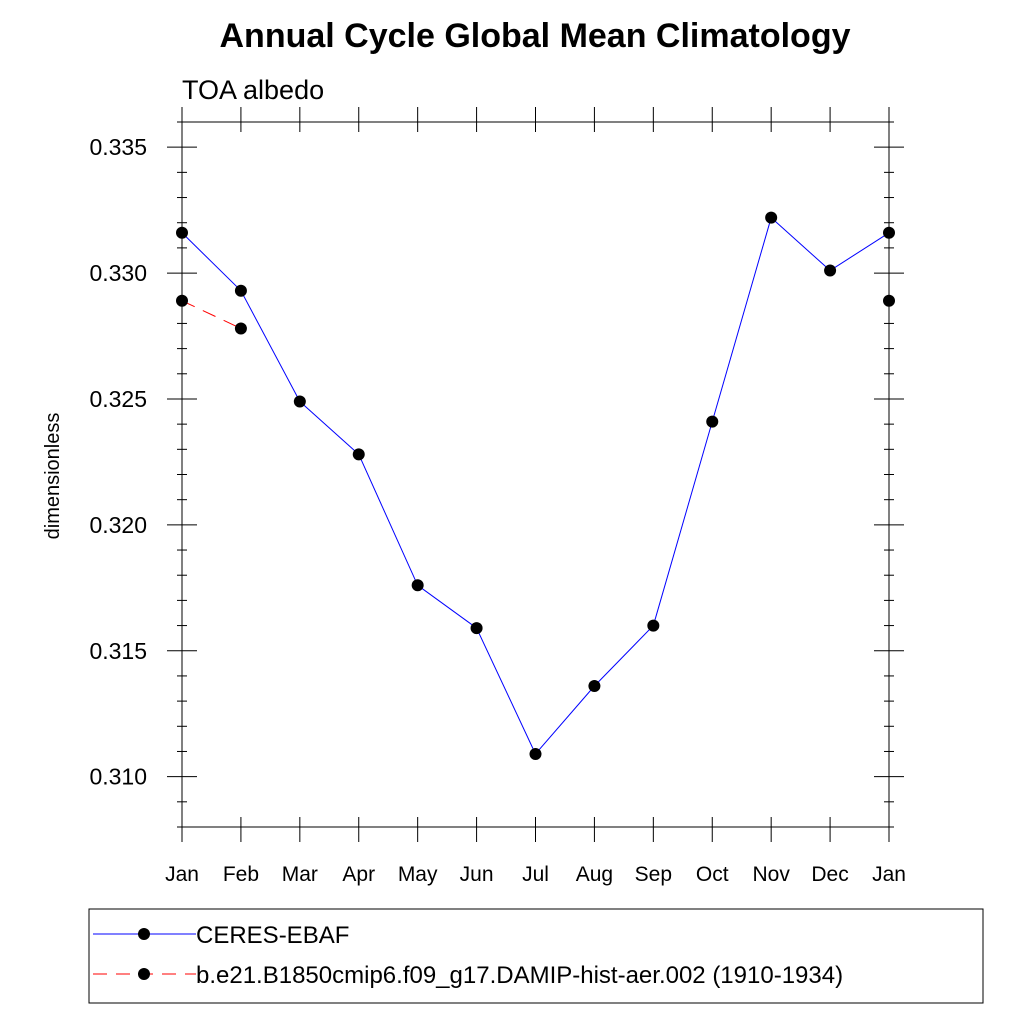  What do you see at coordinates (535, 36) in the screenshot?
I see `chart-title: Annual Cycle Global Mean Climatology` at bounding box center [535, 36].